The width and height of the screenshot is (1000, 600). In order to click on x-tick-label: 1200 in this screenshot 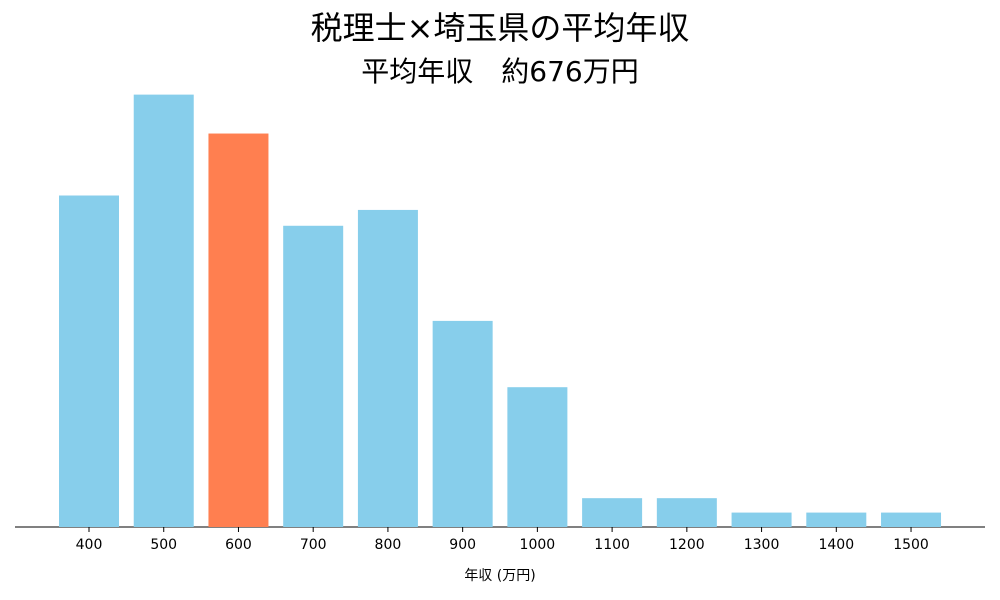, I will do `click(687, 545)`.